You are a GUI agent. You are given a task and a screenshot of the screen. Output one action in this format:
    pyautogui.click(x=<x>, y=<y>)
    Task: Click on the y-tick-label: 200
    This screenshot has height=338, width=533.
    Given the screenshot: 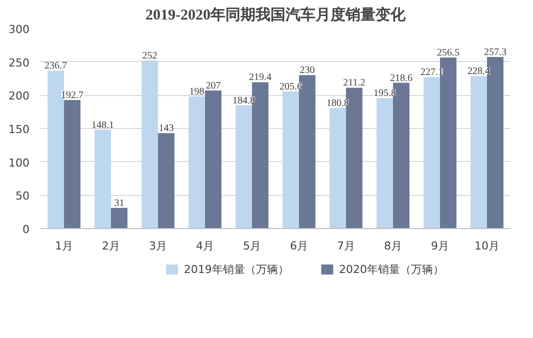 What is the action you would take?
    pyautogui.click(x=19, y=96)
    